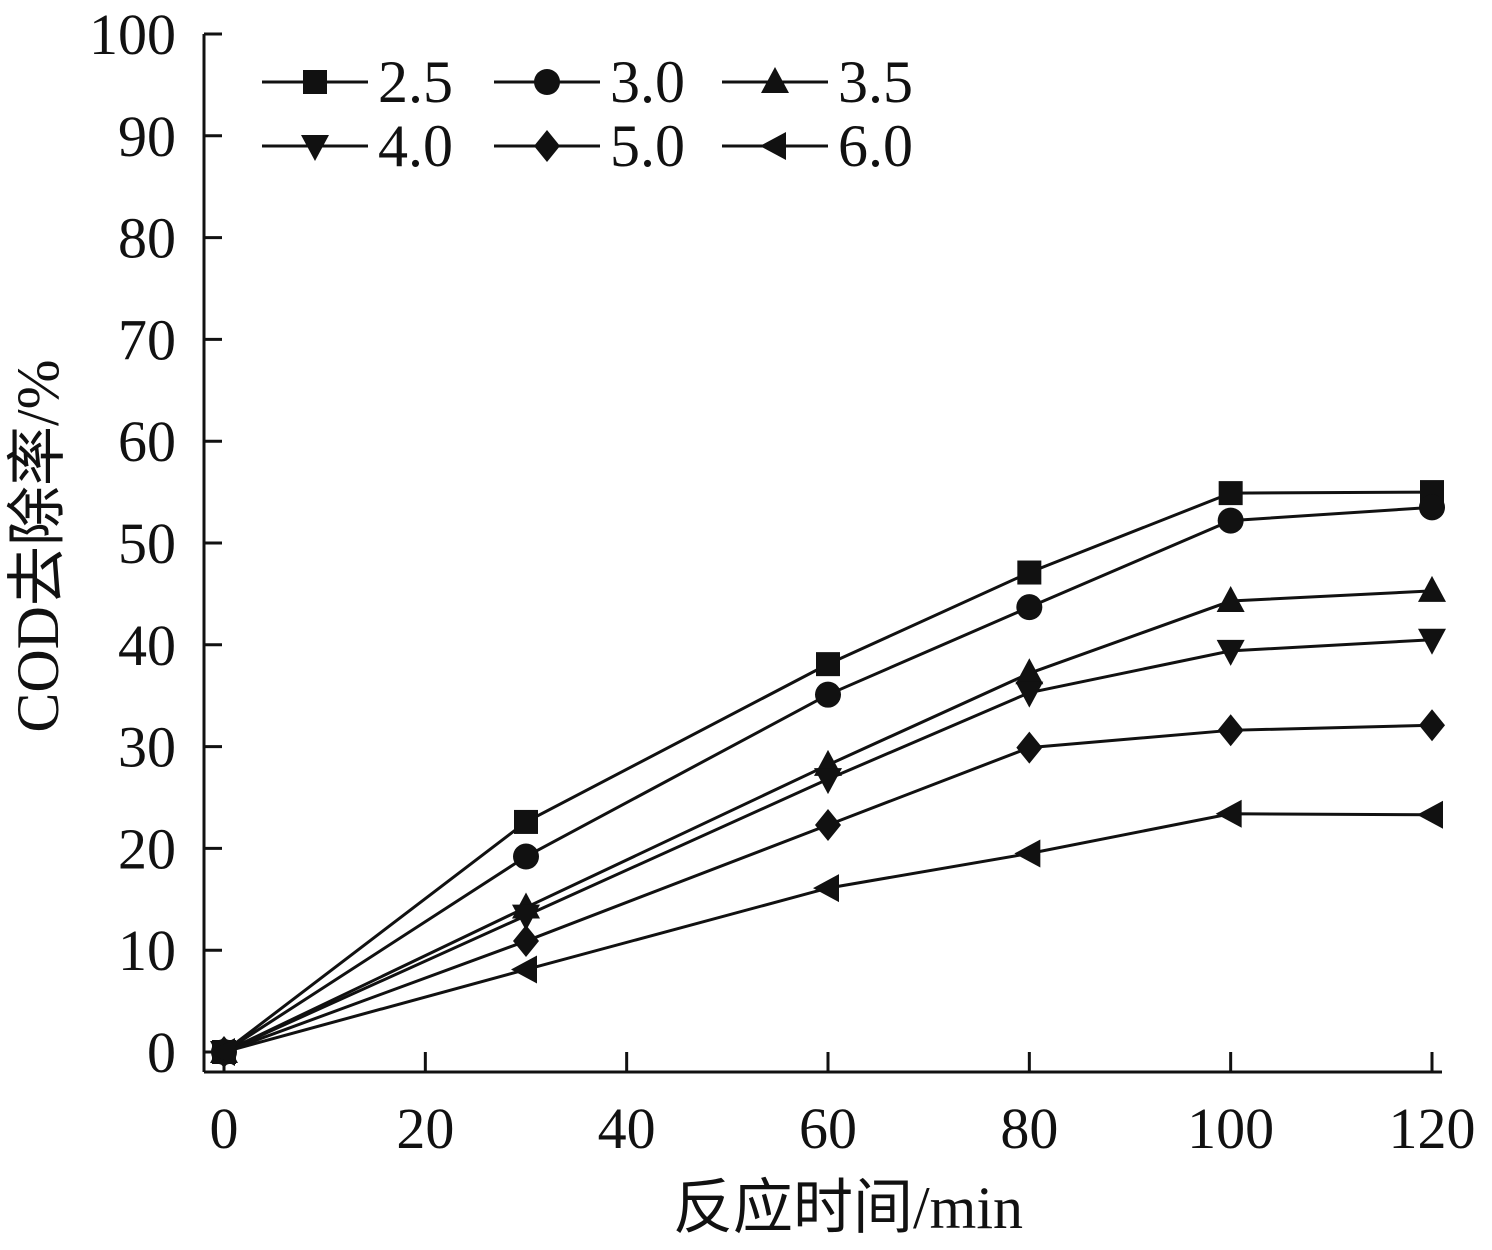 This screenshot has width=1492, height=1250. Describe the element at coordinates (161, 1052) in the screenshot. I see `y-tick-label: 0` at that location.